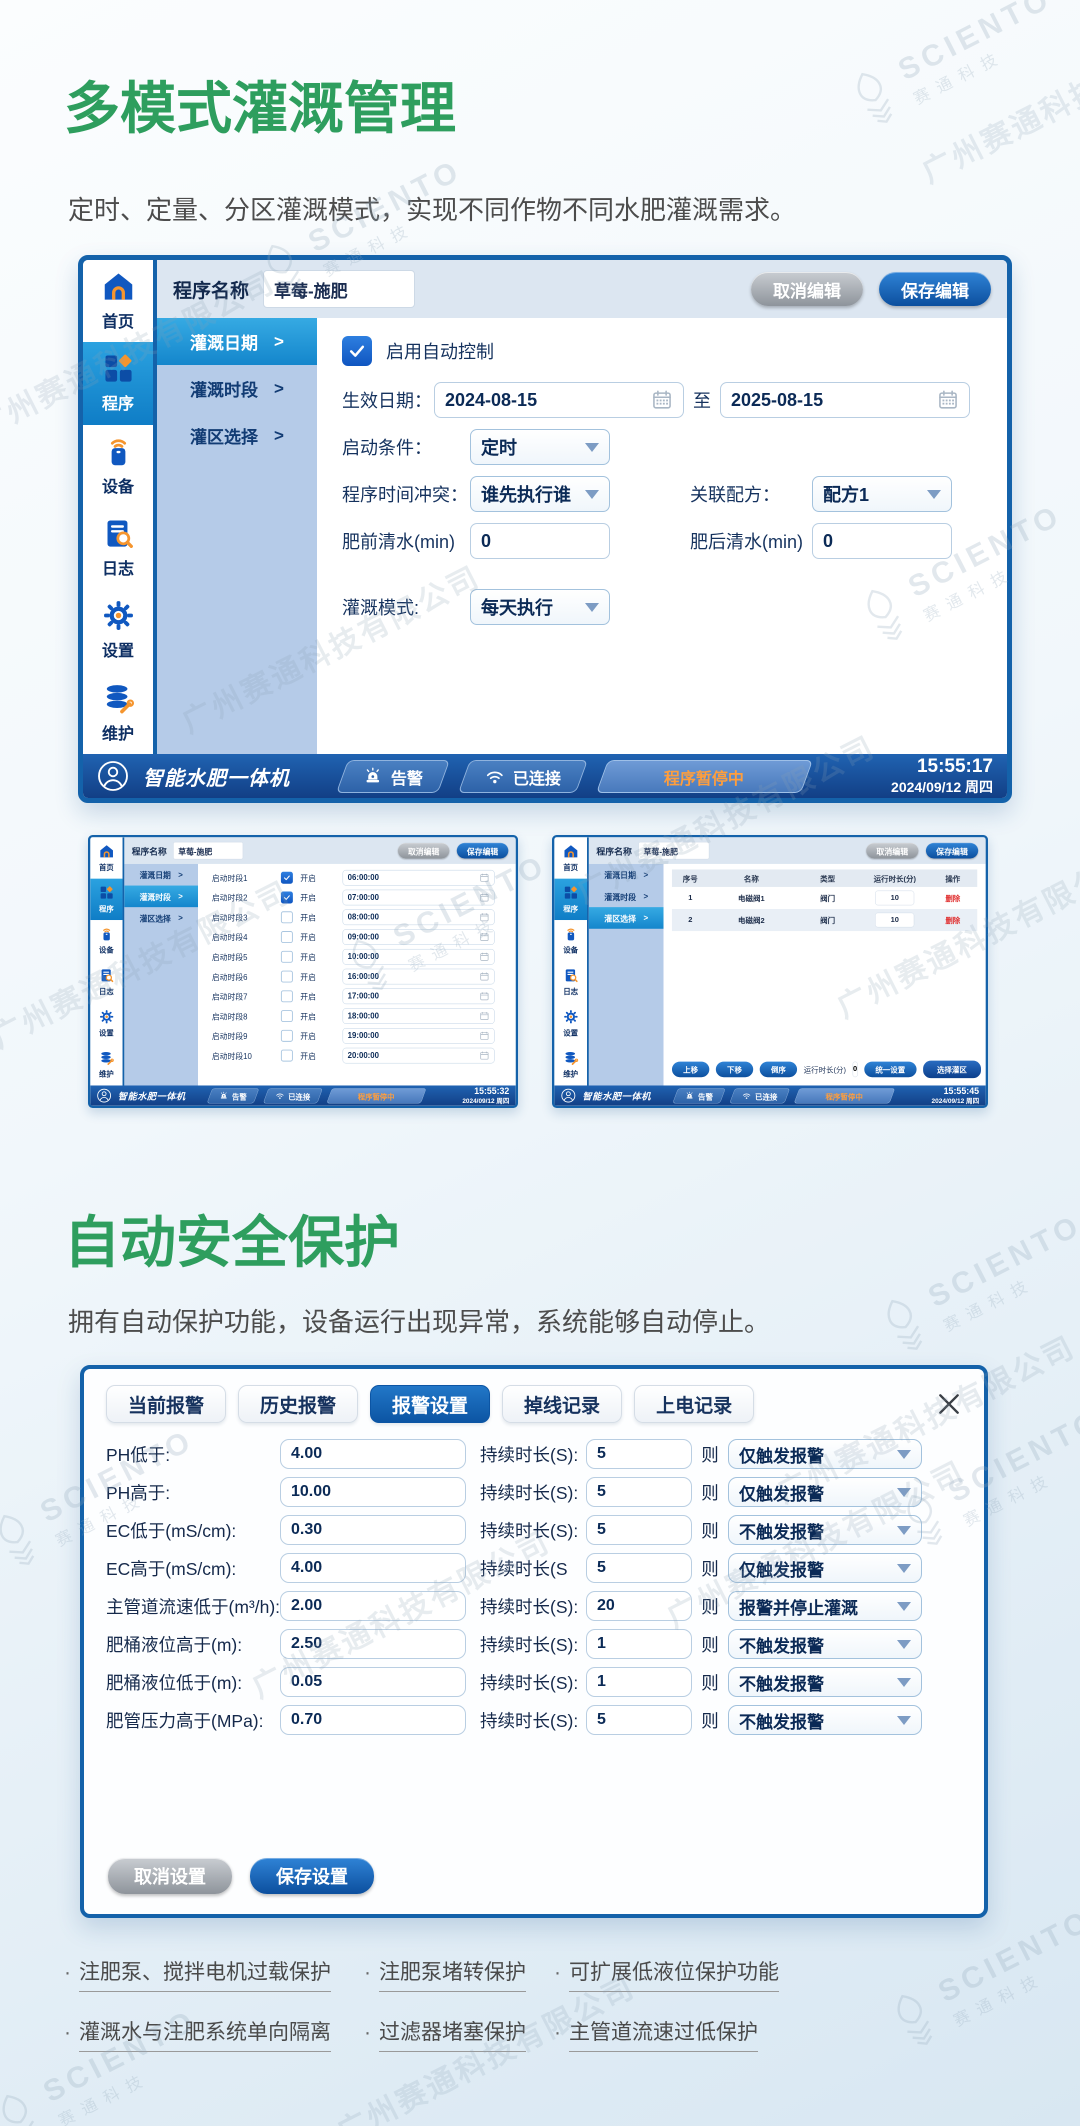 Image resolution: width=1080 pixels, height=2126 pixels. I want to click on date-to-input: 2025-08-15, so click(845, 400).